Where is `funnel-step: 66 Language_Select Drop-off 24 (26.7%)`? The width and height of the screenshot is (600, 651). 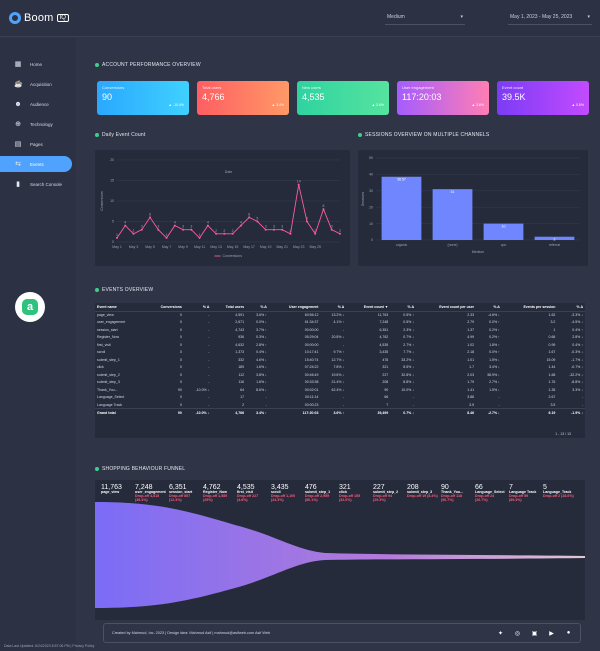 funnel-step: 66 Language_Select Drop-off 24 (26.7%) is located at coordinates (491, 493).